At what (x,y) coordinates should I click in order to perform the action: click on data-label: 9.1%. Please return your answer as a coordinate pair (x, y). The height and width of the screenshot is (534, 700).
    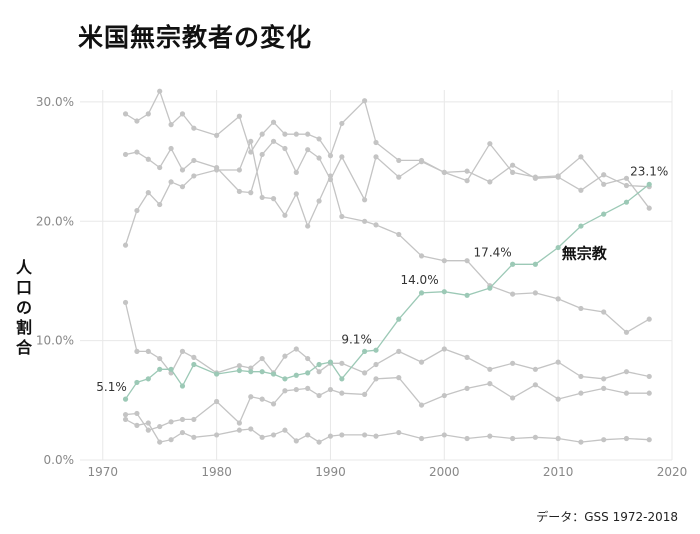
    Looking at the image, I should click on (356, 339).